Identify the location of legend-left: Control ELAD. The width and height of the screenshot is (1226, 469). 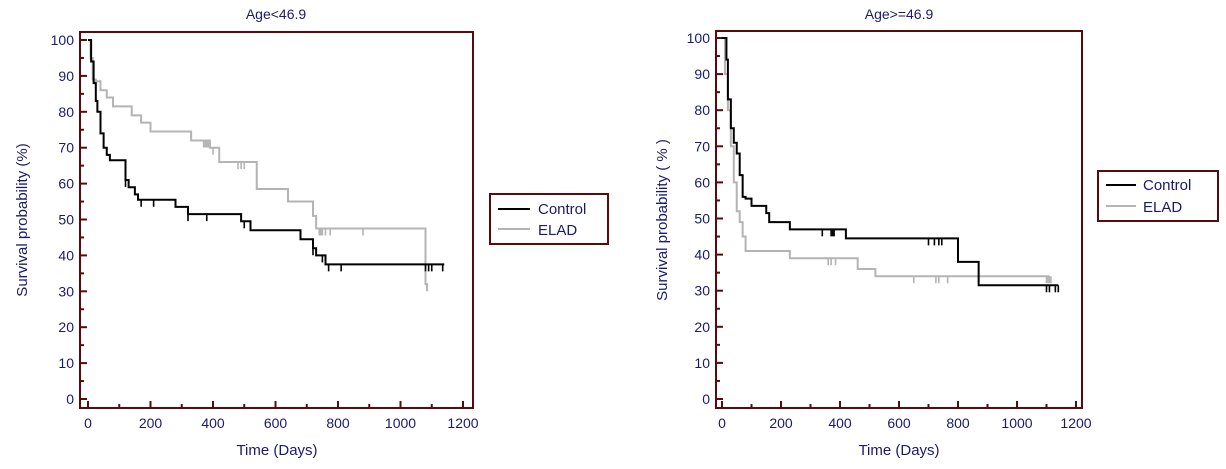
(549, 219).